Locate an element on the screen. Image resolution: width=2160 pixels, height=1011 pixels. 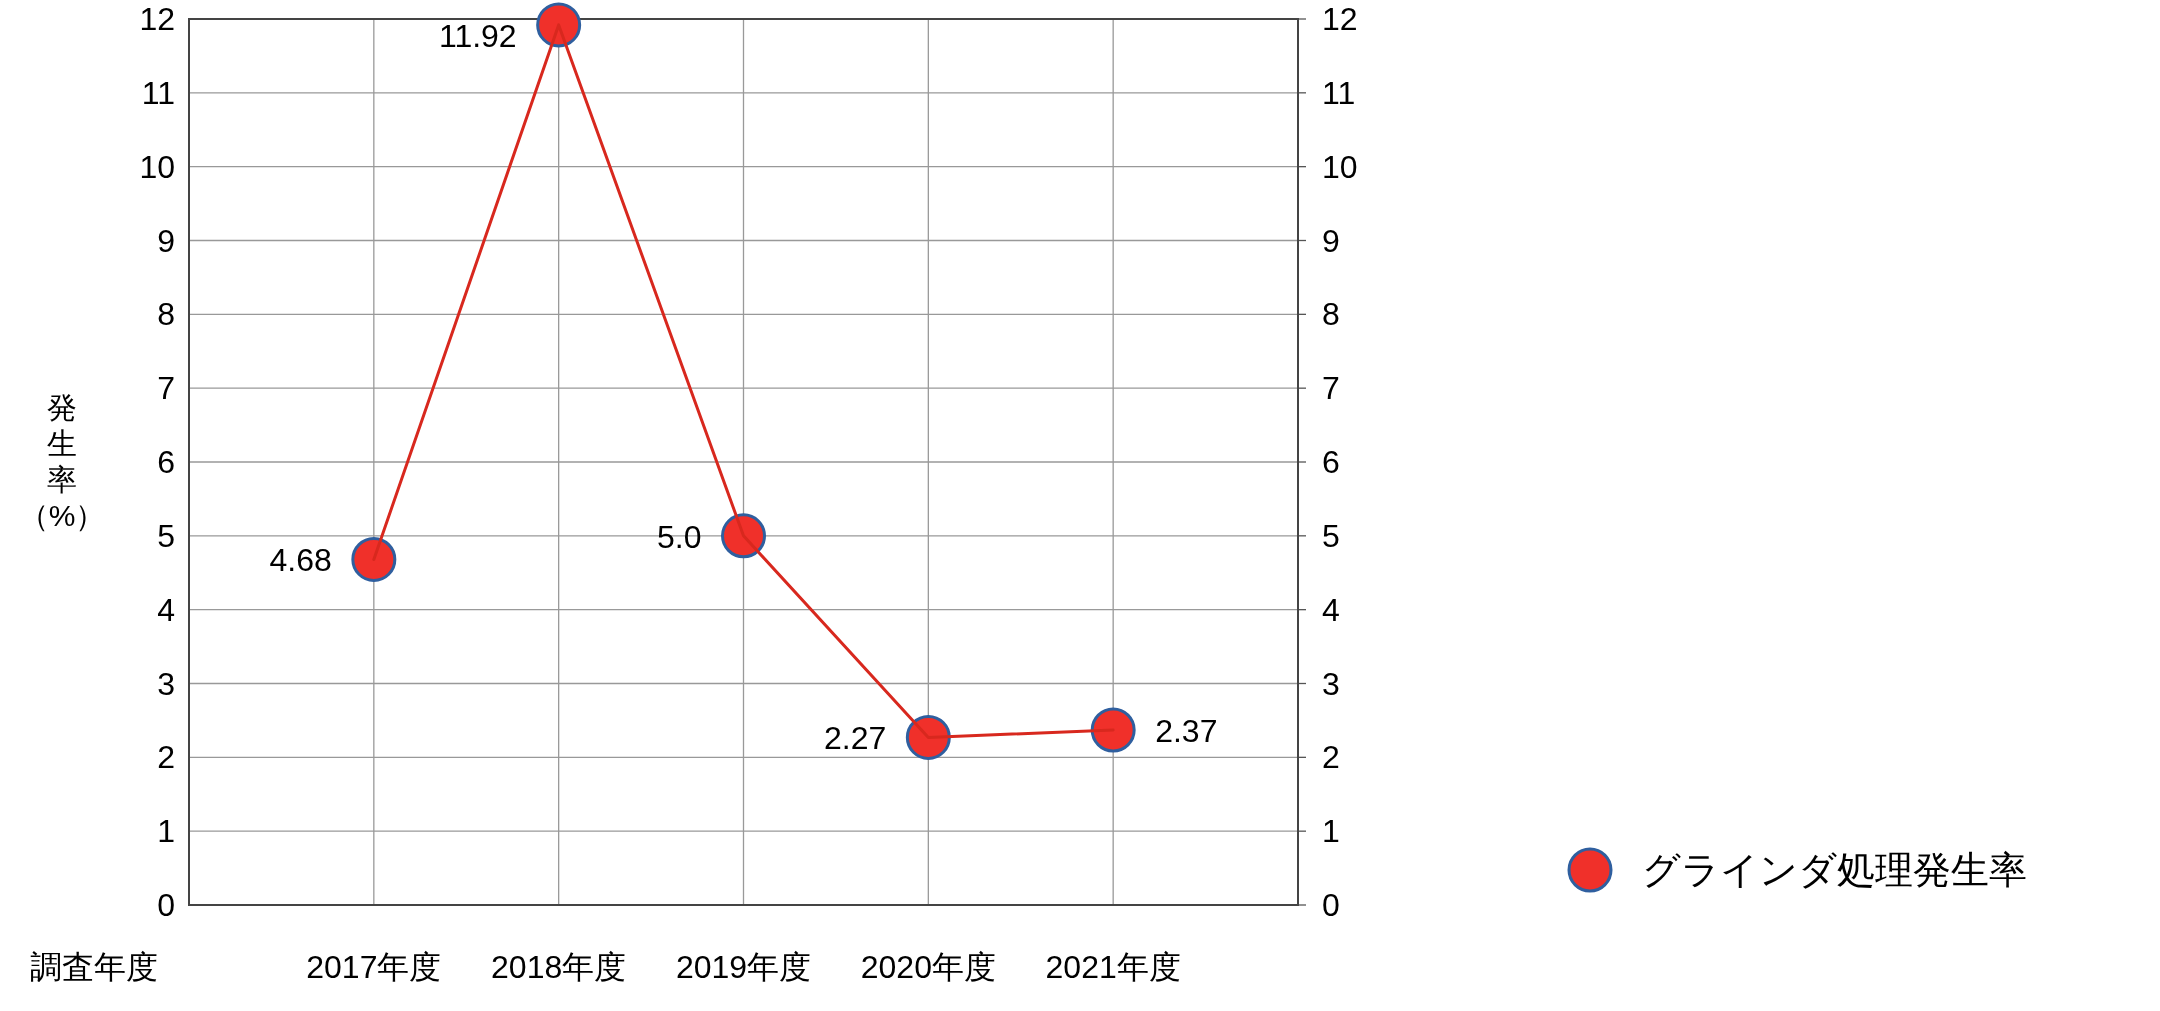
y2-tick-label: 12 is located at coordinates (1340, 19).